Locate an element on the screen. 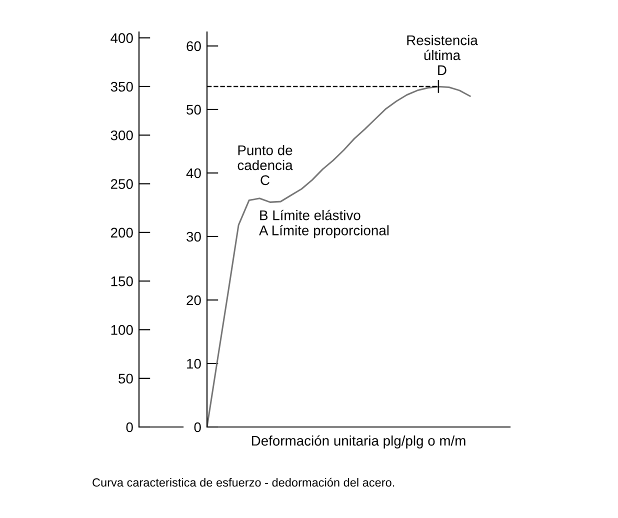  y-tick-label: 350 is located at coordinates (121, 87).